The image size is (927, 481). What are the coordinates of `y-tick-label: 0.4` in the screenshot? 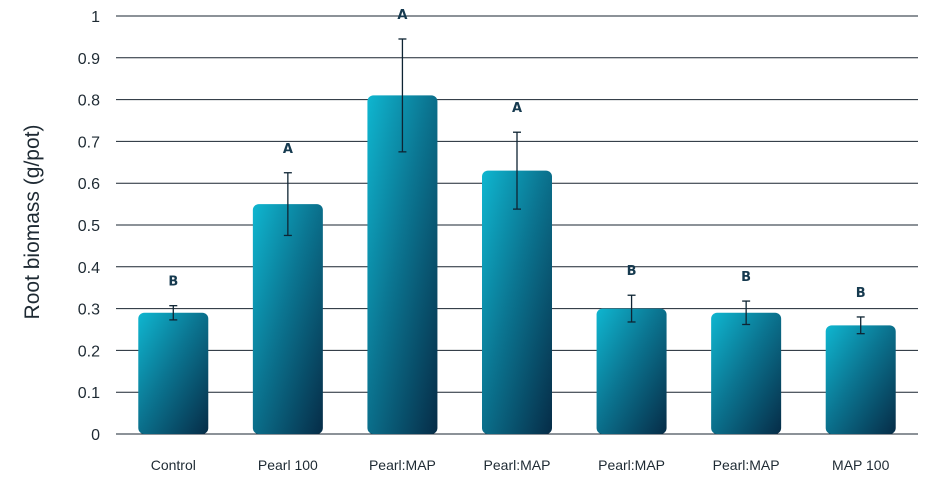 It's located at (89, 268).